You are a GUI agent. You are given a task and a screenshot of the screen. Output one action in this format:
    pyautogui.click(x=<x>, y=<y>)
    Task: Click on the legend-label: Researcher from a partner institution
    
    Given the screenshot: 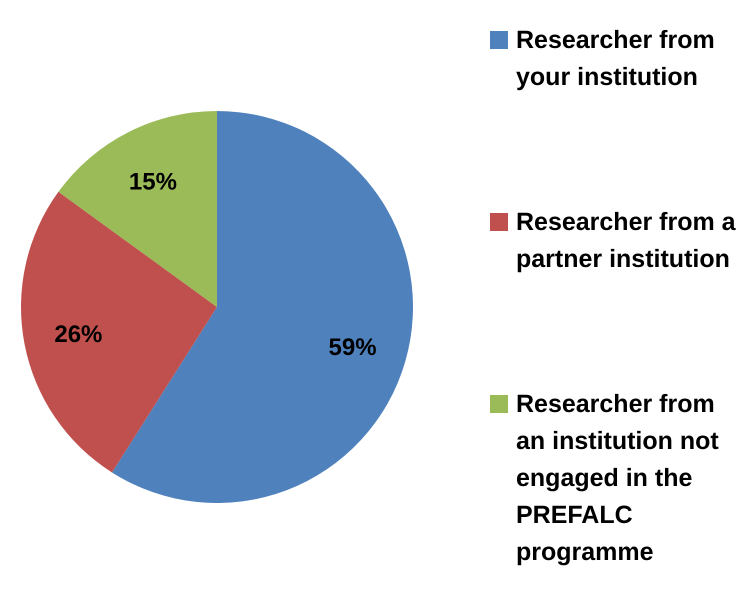 What is the action you would take?
    pyautogui.click(x=626, y=240)
    